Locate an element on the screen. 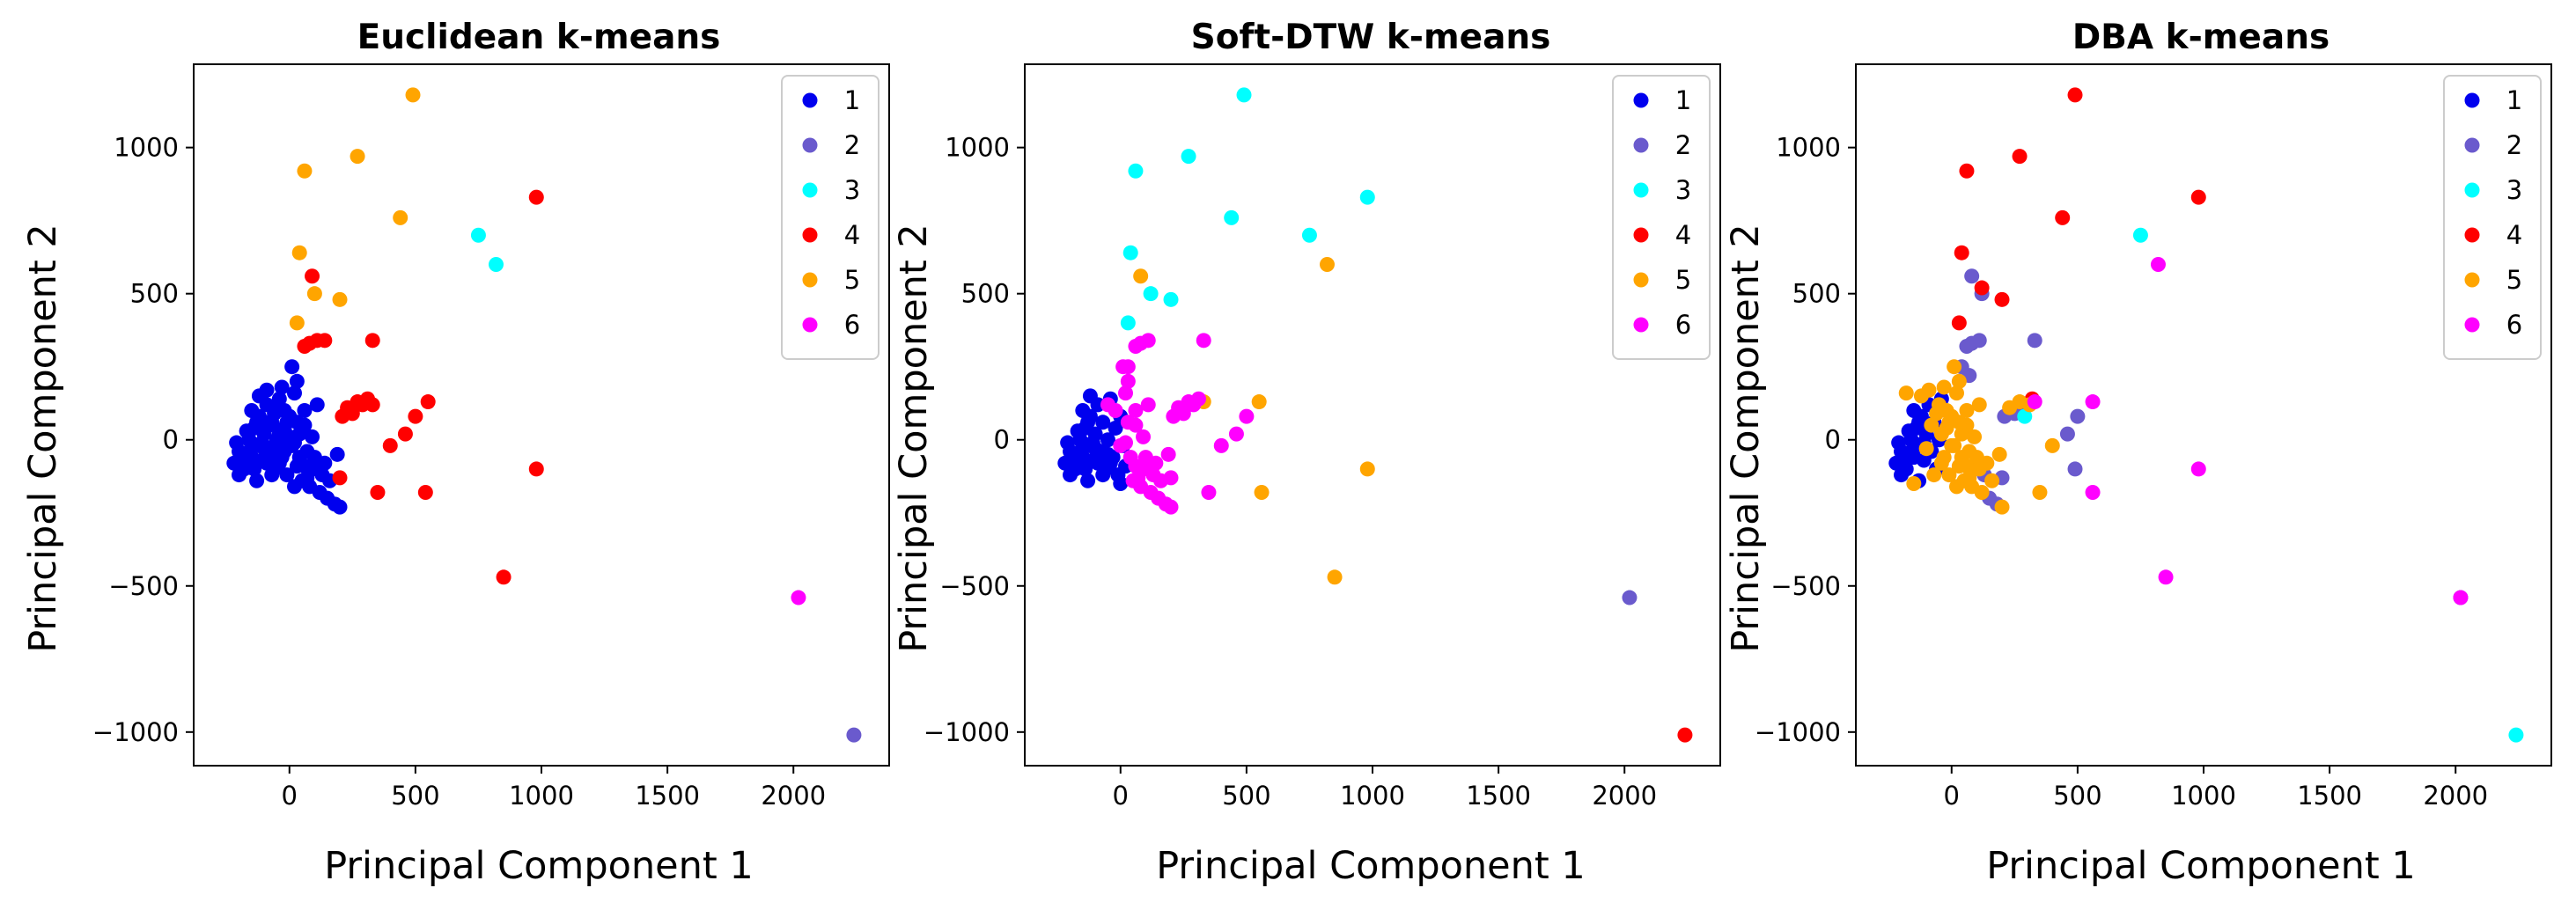  y-tick-label: −500 is located at coordinates (975, 586).